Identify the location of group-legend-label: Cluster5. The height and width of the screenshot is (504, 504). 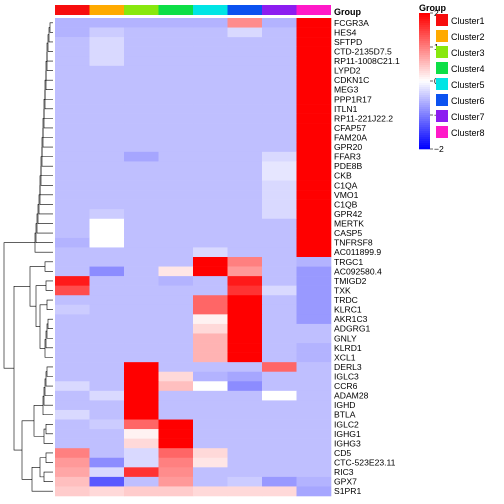
(468, 85).